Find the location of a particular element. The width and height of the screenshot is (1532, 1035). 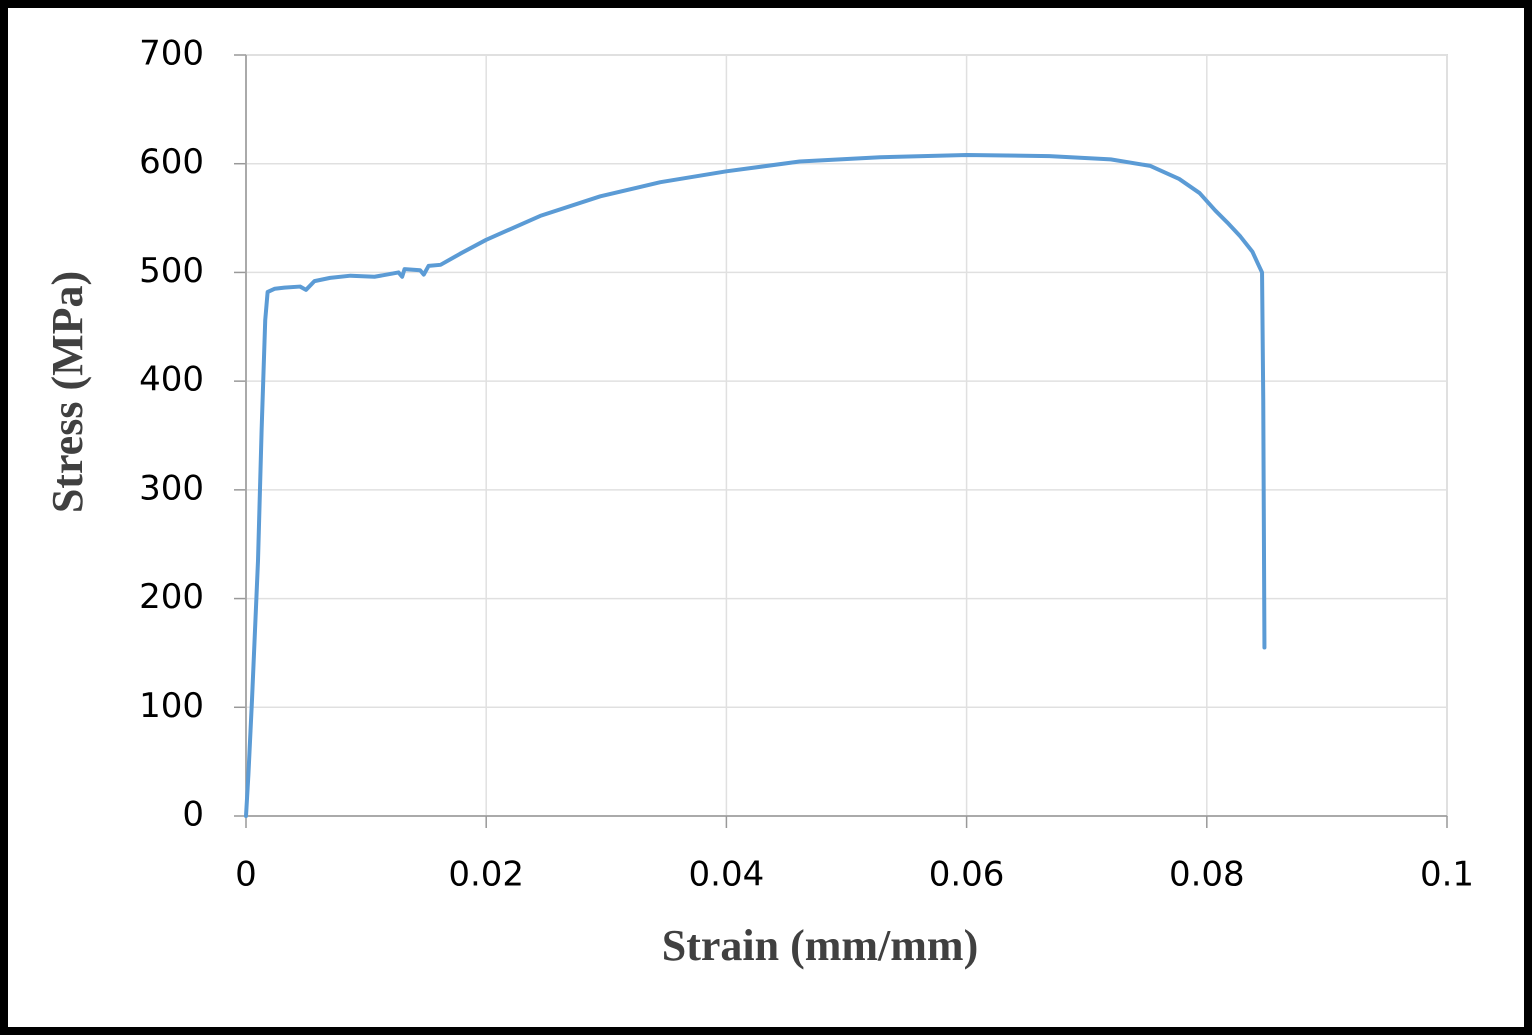

y-tick-label: 0 is located at coordinates (193, 815).